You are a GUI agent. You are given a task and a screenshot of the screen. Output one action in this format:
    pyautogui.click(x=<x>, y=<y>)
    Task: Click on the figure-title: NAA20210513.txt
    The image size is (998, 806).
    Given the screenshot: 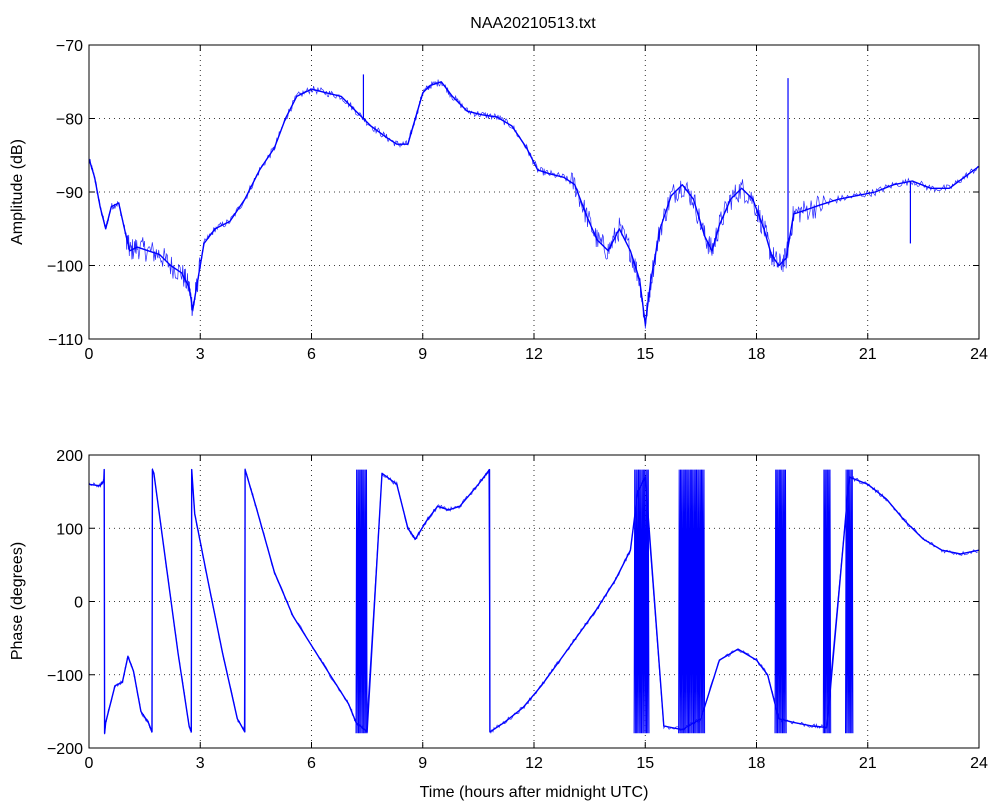 What is the action you would take?
    pyautogui.click(x=533, y=23)
    